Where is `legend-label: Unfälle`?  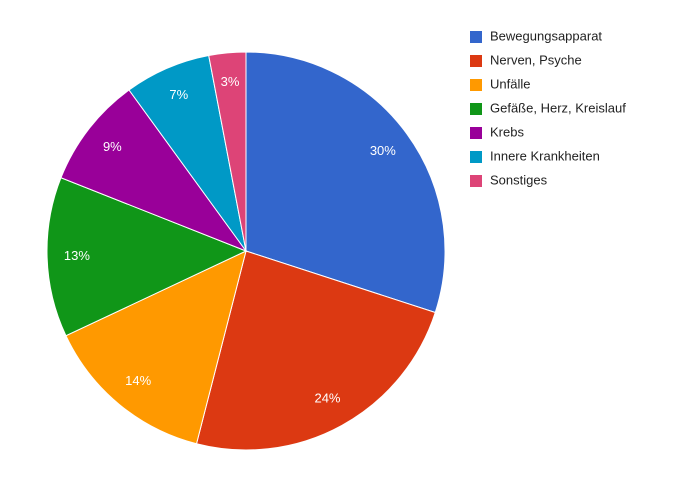
legend-label: Unfälle is located at coordinates (510, 83).